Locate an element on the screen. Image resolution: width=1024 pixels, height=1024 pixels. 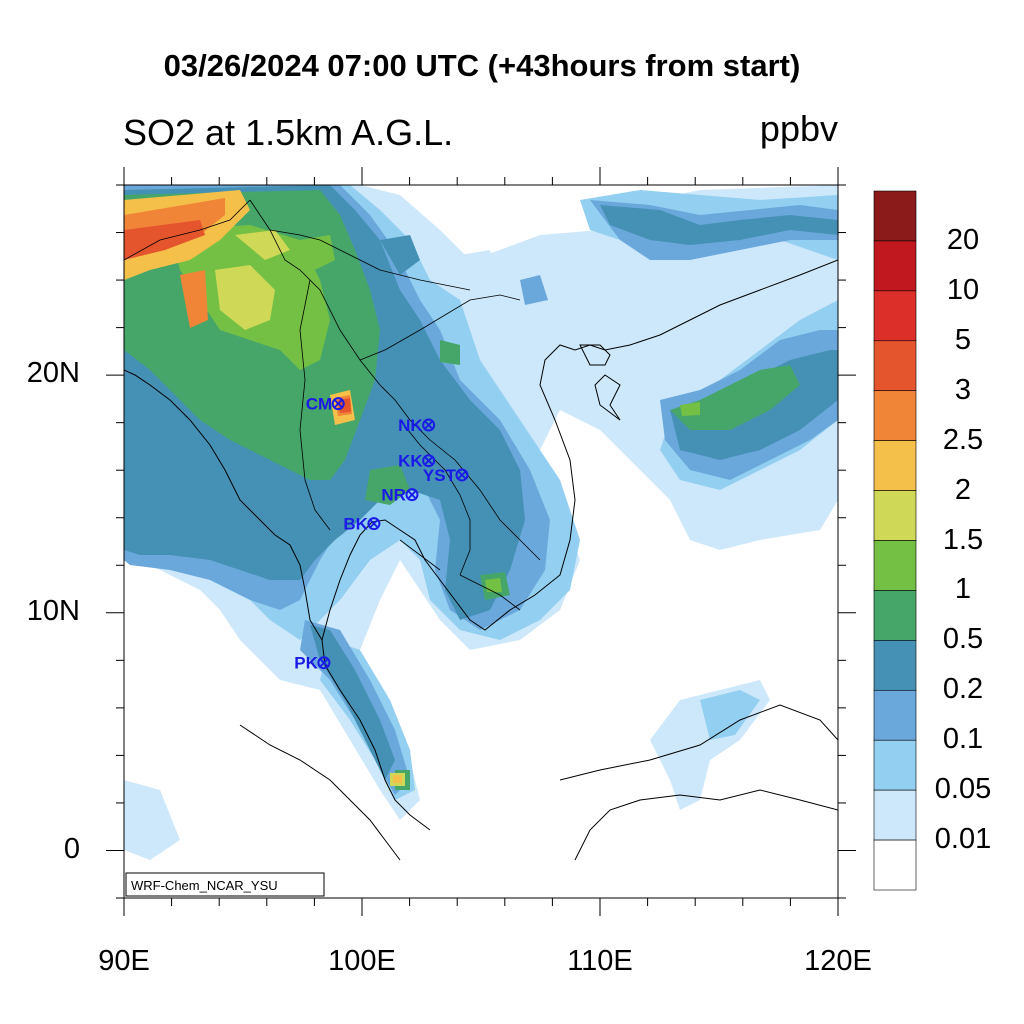
station-yst: YST is located at coordinates (446, 475).